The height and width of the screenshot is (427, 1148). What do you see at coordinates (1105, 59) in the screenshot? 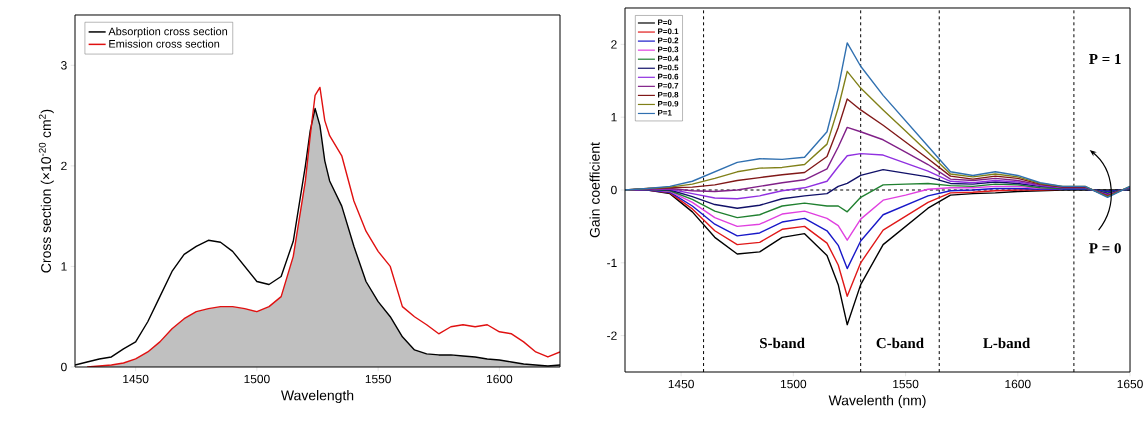
I see `annotation: P = 1` at bounding box center [1105, 59].